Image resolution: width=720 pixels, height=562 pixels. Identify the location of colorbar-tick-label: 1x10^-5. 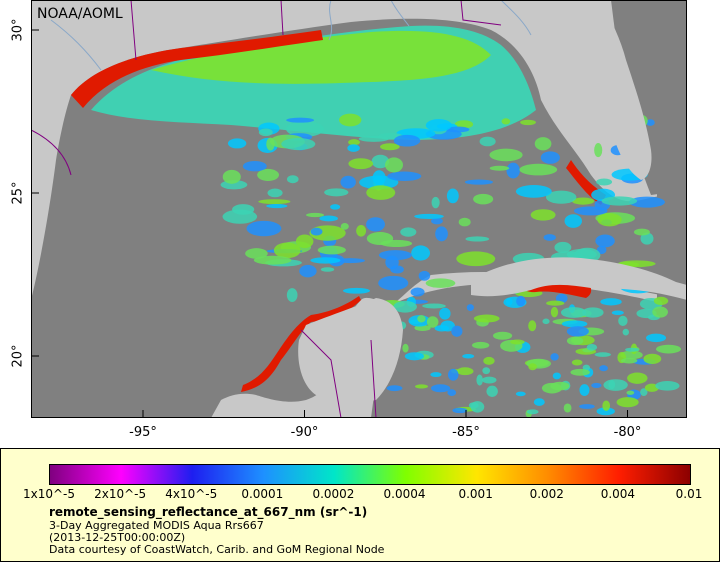
(49, 494).